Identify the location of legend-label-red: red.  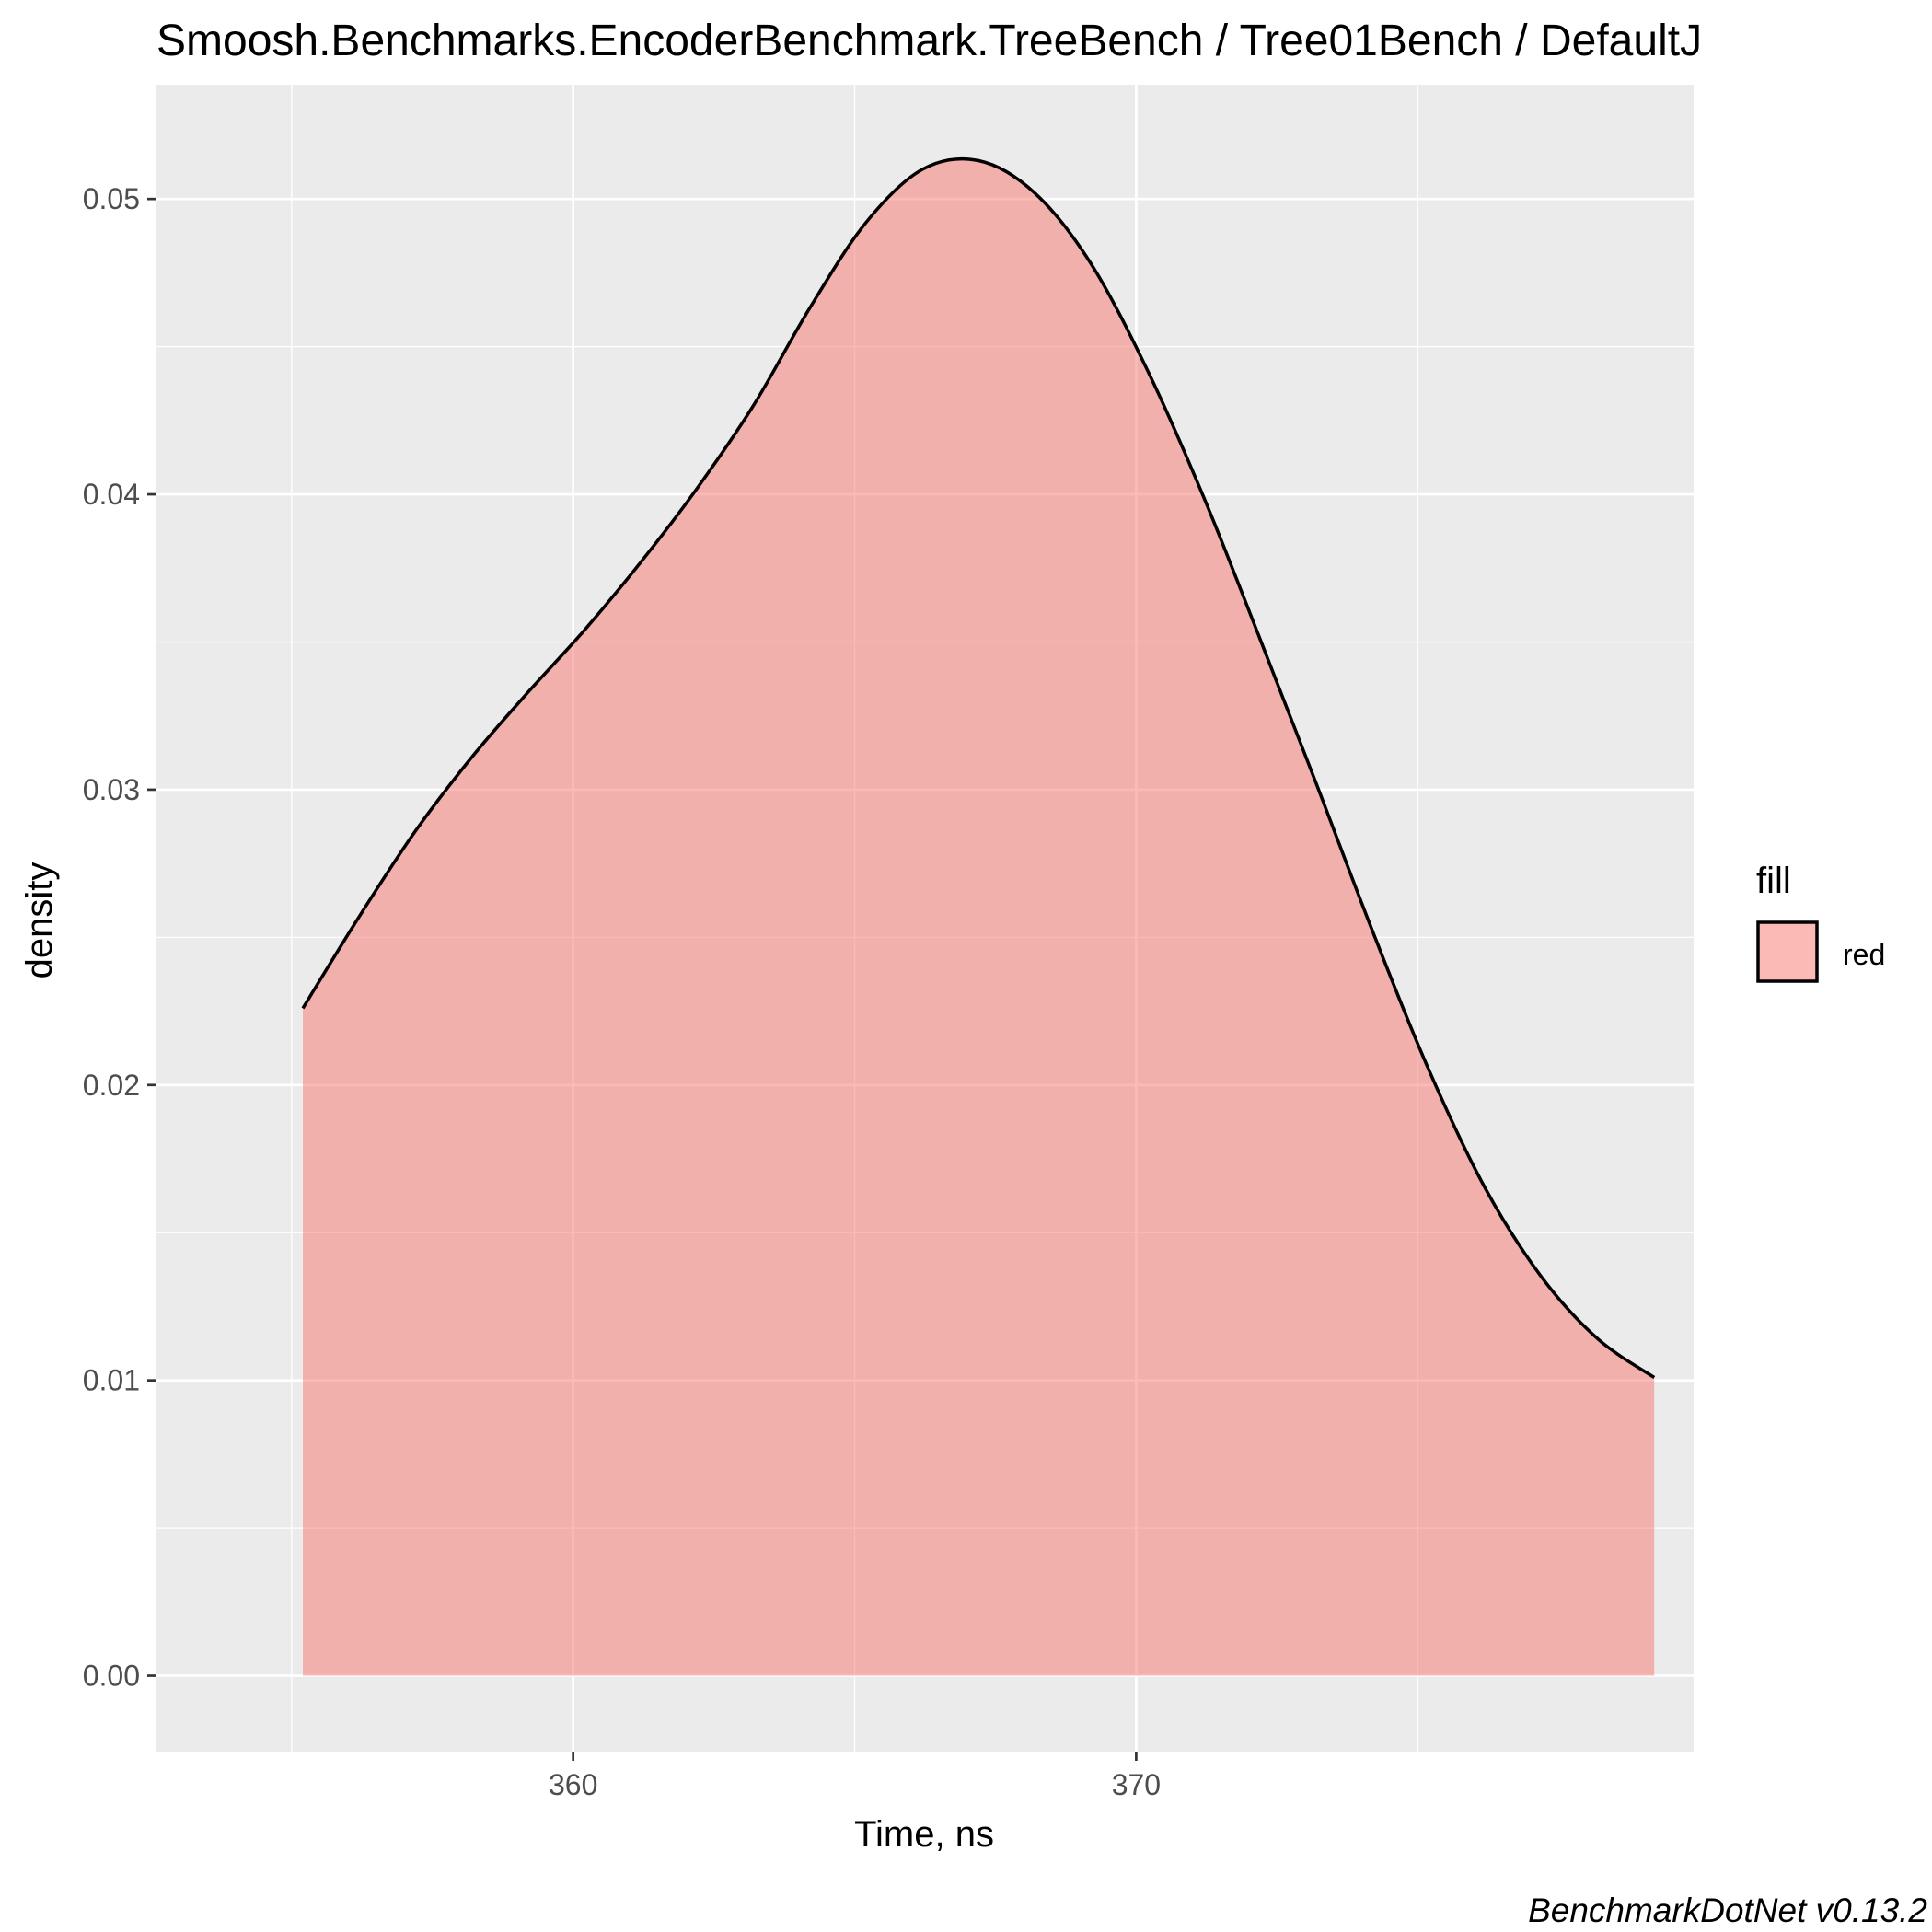
(1864, 955).